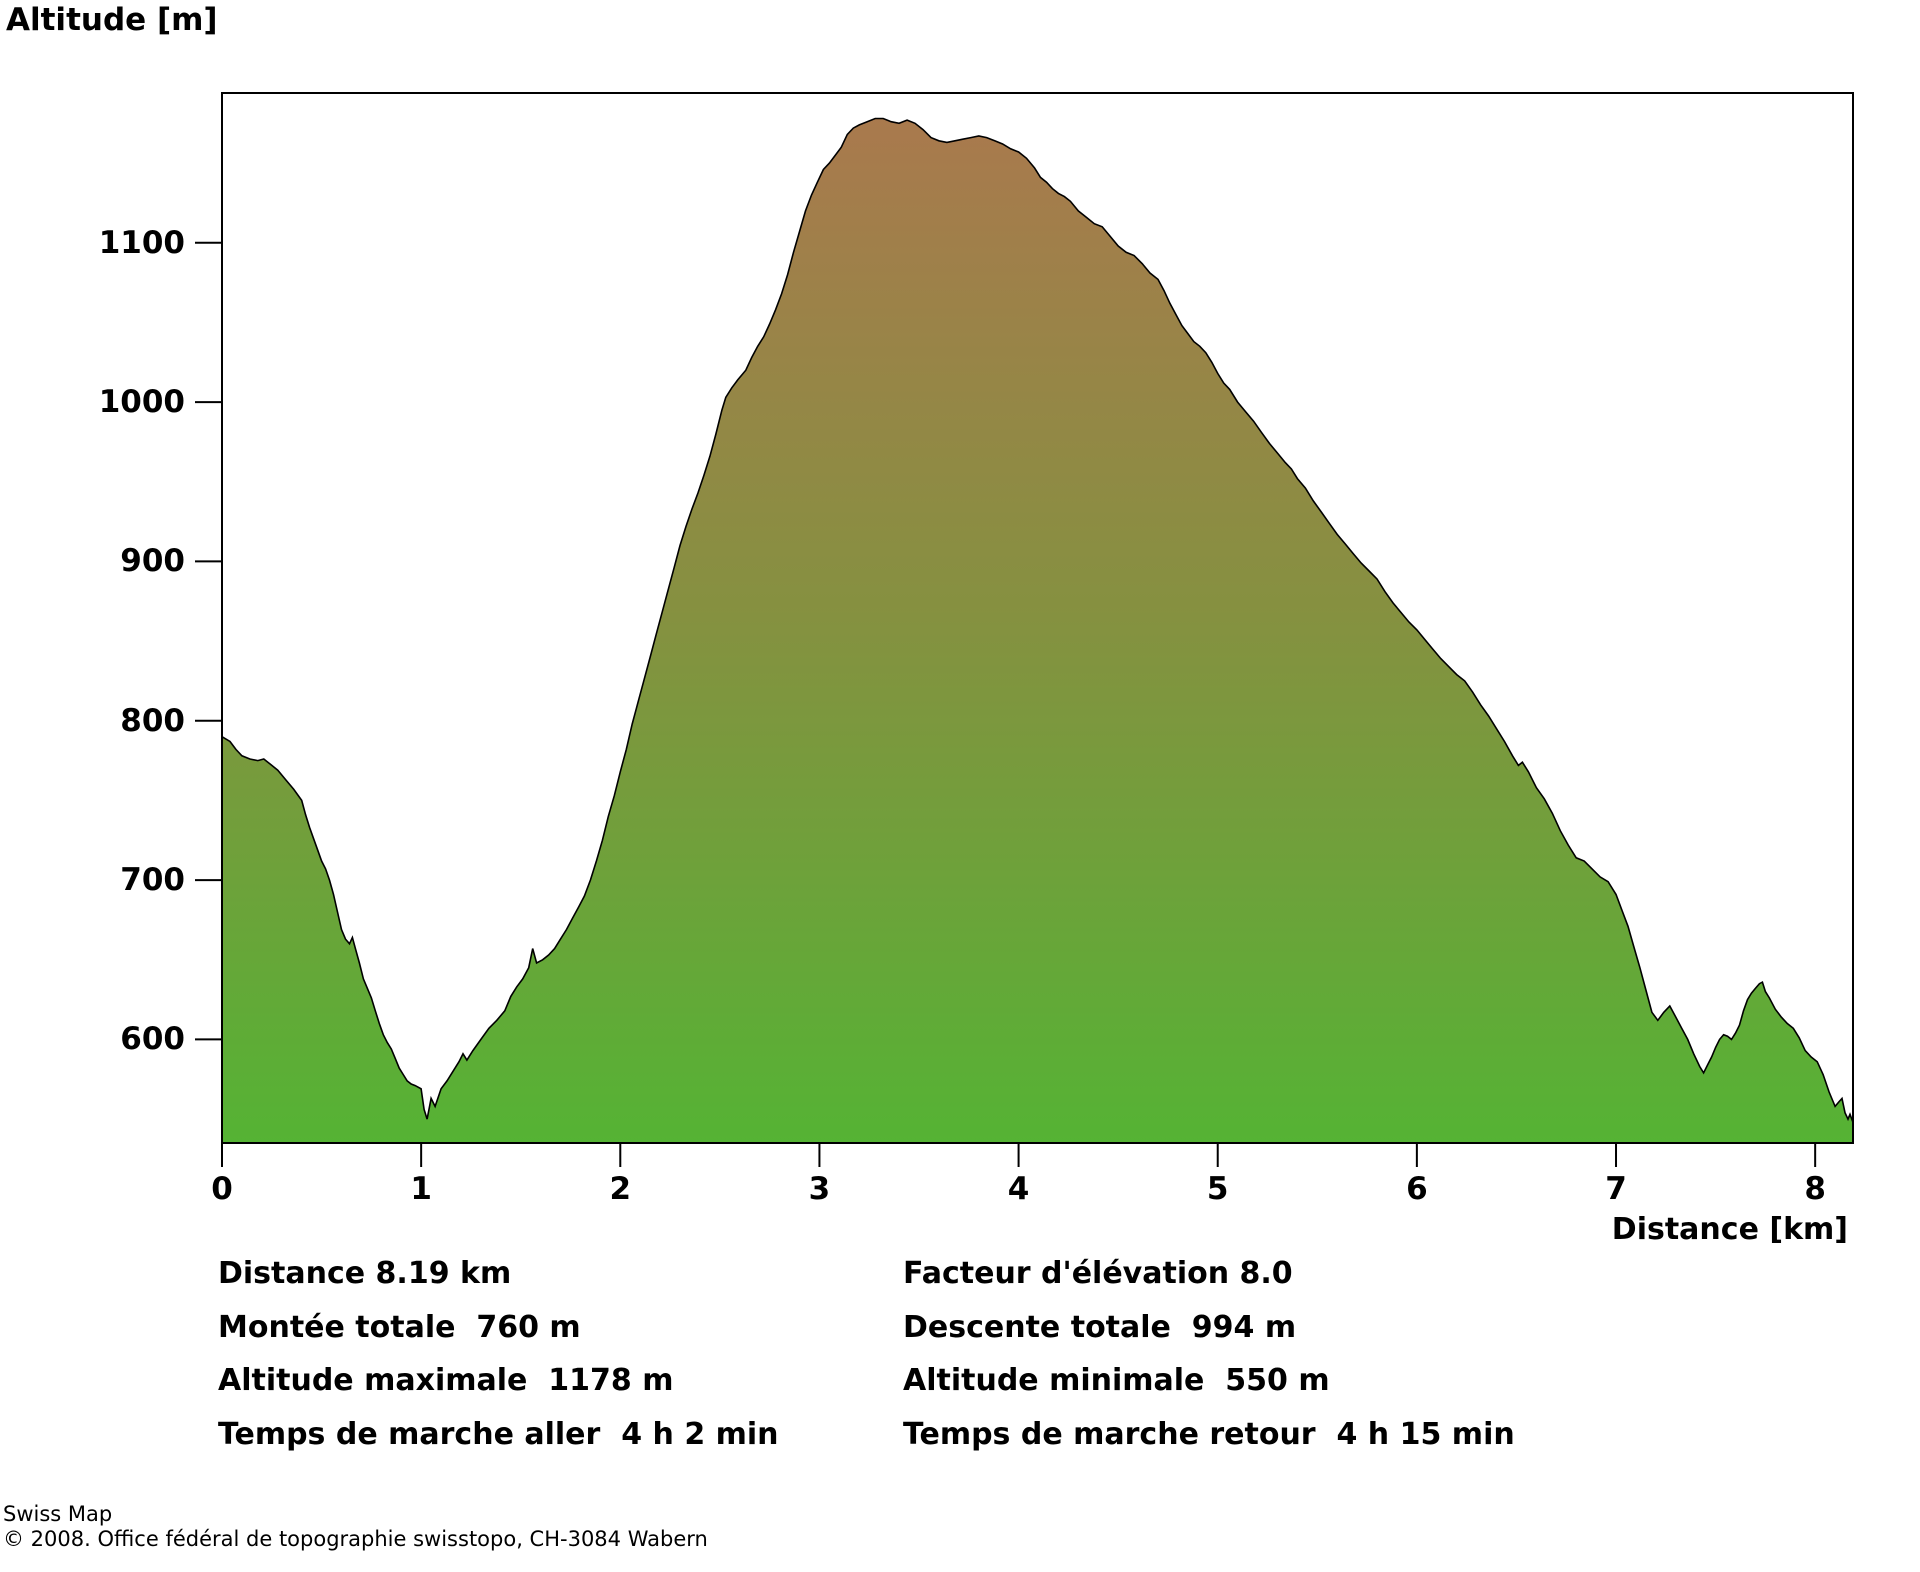 This screenshot has width=1920, height=1572. I want to click on x-tick-label: 2, so click(620, 1189).